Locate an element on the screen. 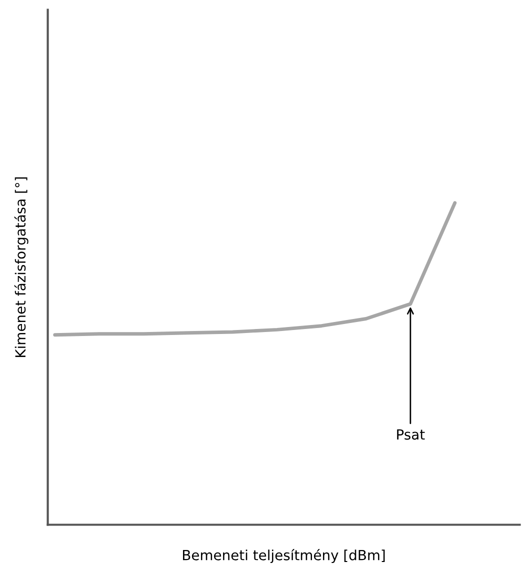 The width and height of the screenshot is (525, 576). annotation: Psat is located at coordinates (411, 434).